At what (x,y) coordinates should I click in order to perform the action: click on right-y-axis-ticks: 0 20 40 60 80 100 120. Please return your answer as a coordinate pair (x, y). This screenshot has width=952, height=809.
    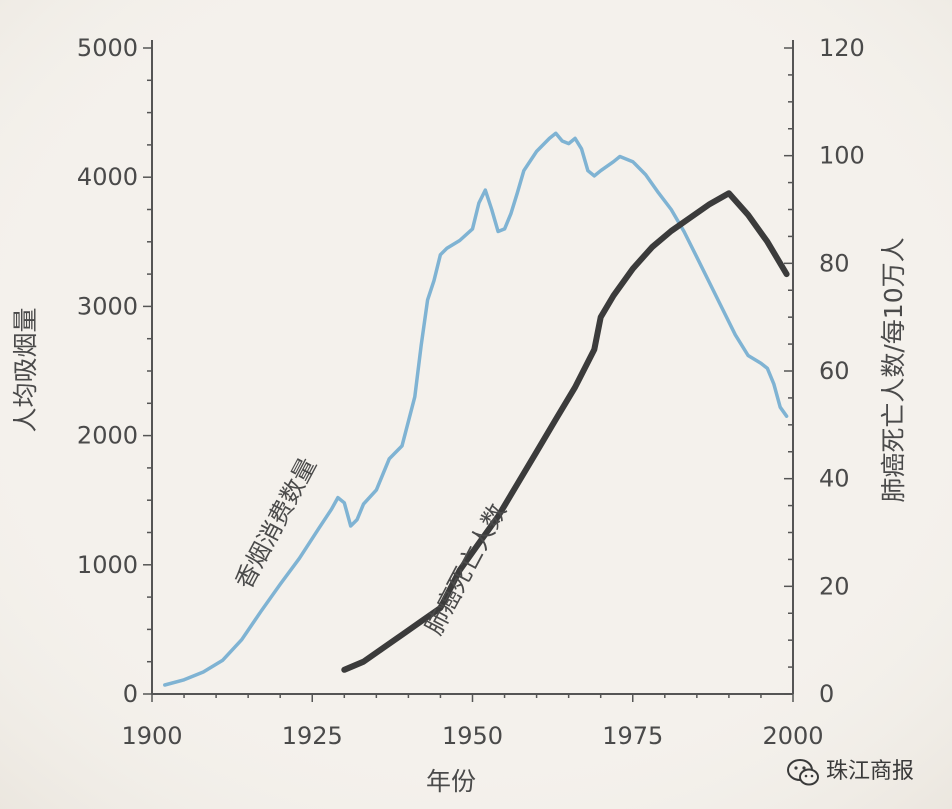
    Looking at the image, I should click on (824, 371).